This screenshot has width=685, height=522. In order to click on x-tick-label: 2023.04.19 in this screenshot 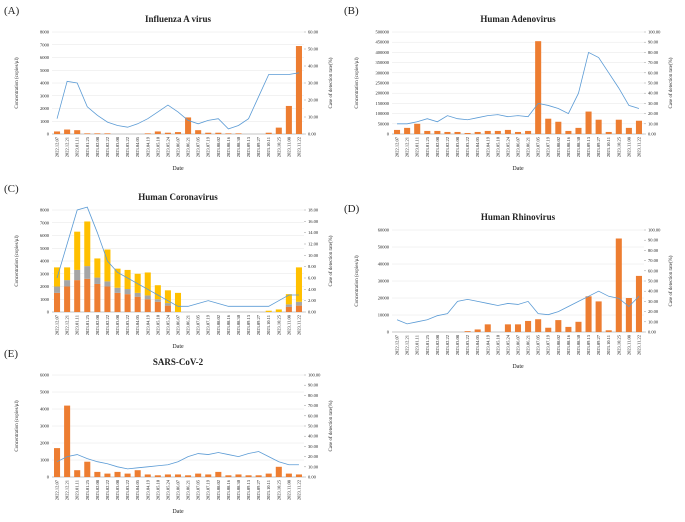, I will do `click(147, 489)`.